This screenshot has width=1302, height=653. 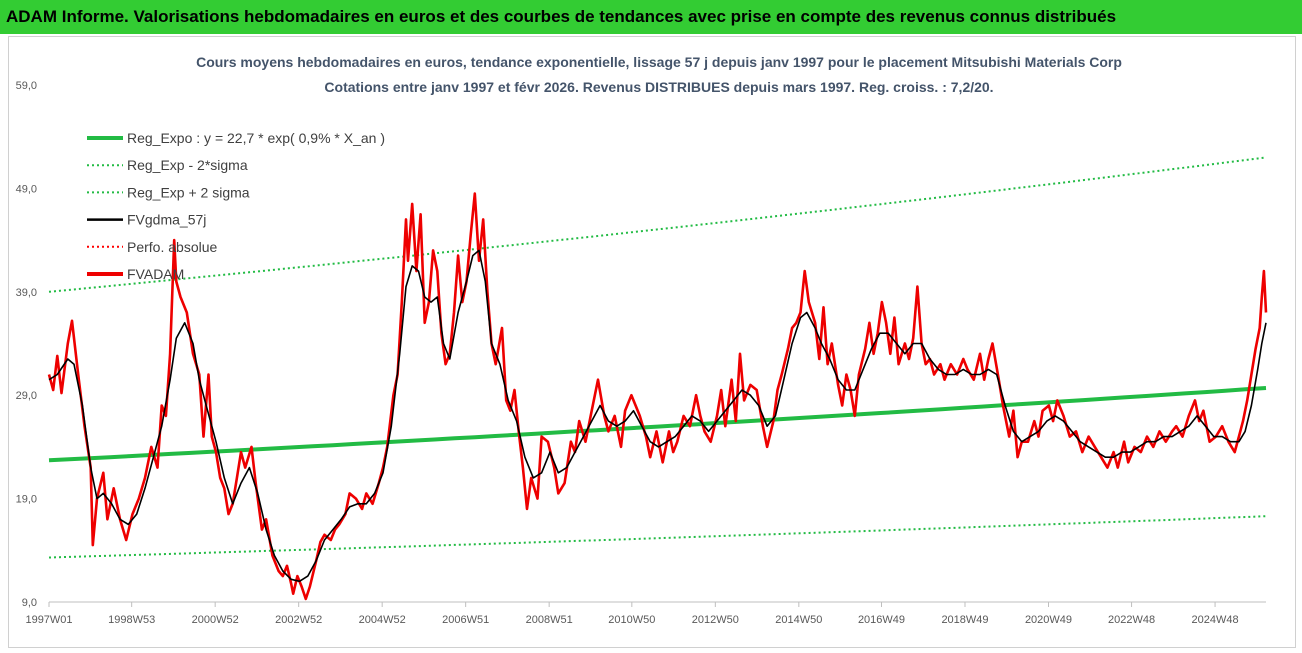 I want to click on x-tick-label: 2020W49, so click(x=1048, y=620).